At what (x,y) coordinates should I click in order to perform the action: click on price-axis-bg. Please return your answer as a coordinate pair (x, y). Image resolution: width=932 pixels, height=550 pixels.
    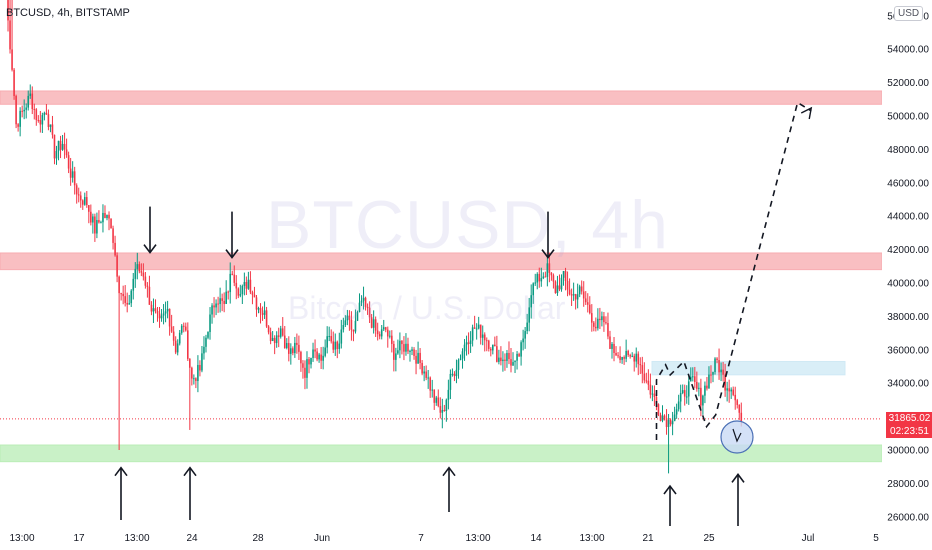
    Looking at the image, I should click on (907, 275).